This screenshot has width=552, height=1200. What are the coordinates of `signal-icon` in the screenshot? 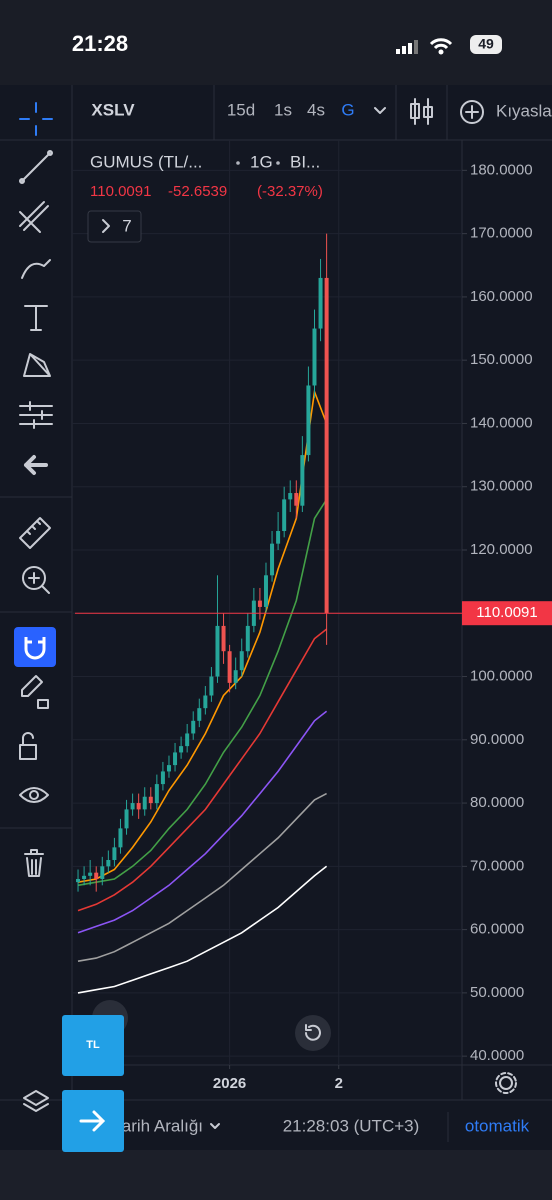 It's located at (407, 47).